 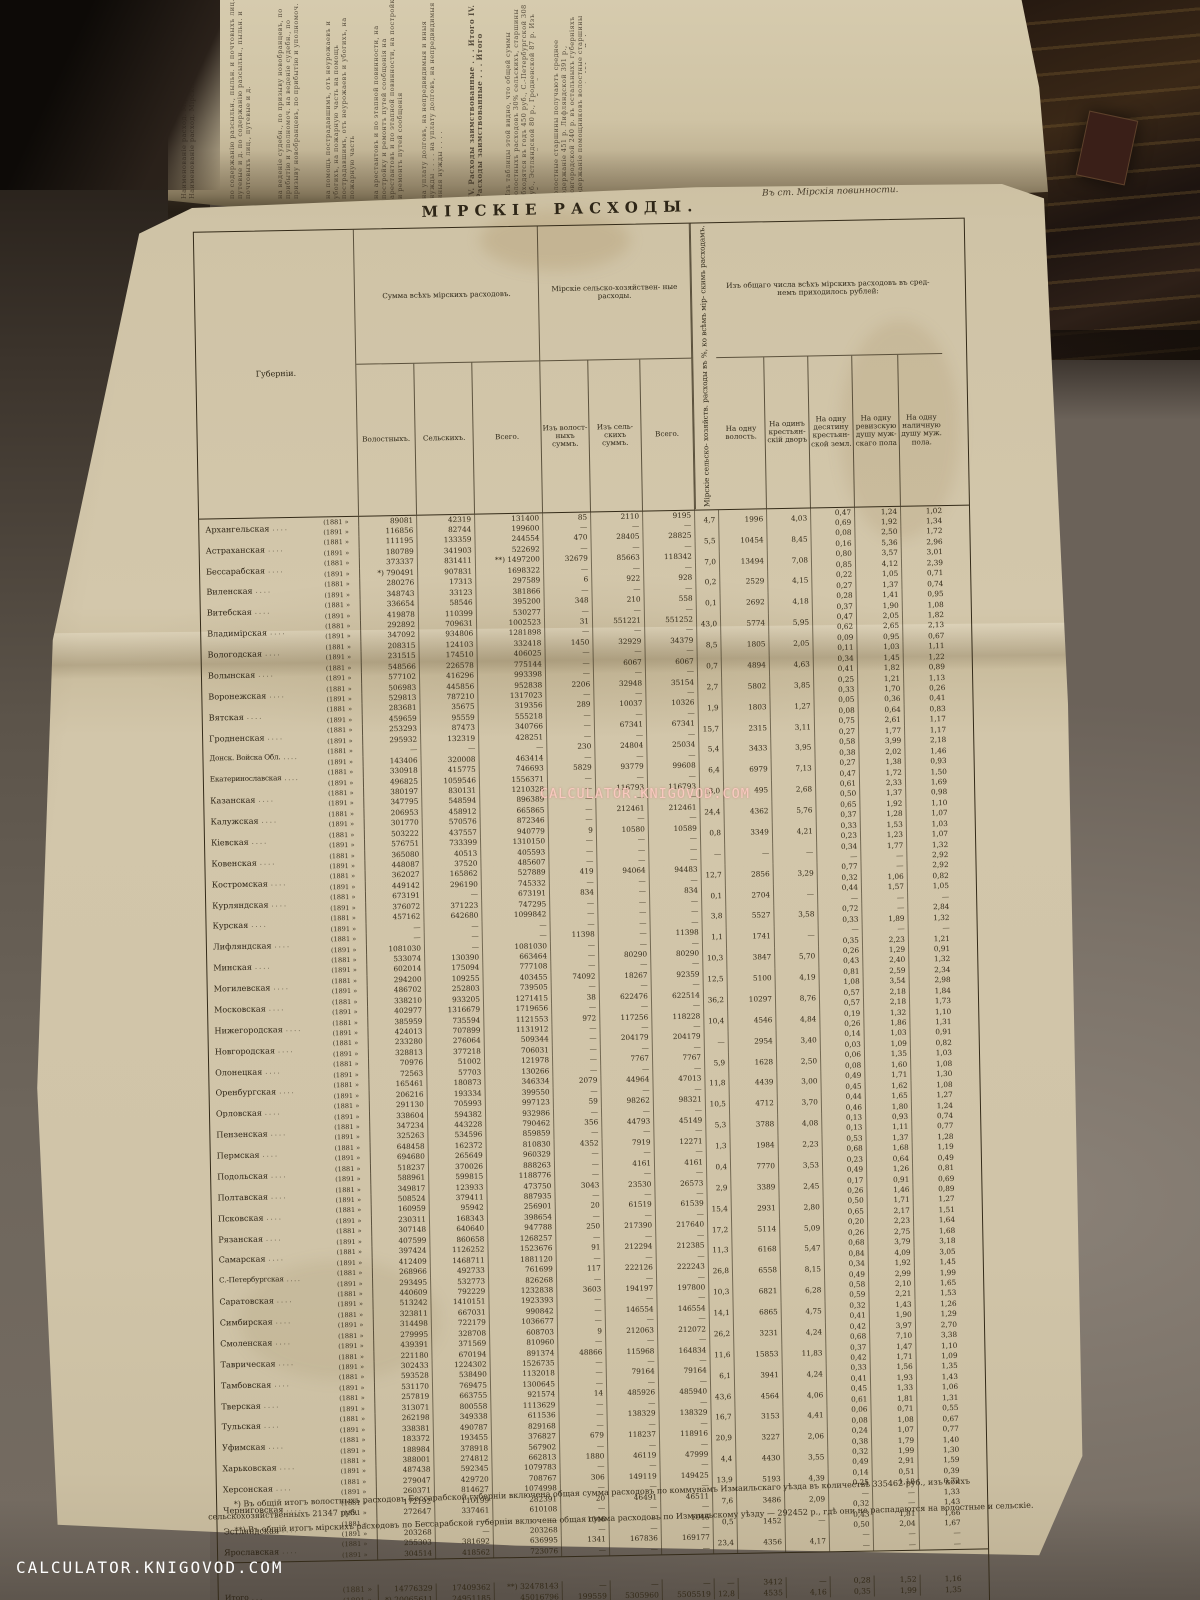 I want to click on table-cell: 3349, so click(x=749, y=832).